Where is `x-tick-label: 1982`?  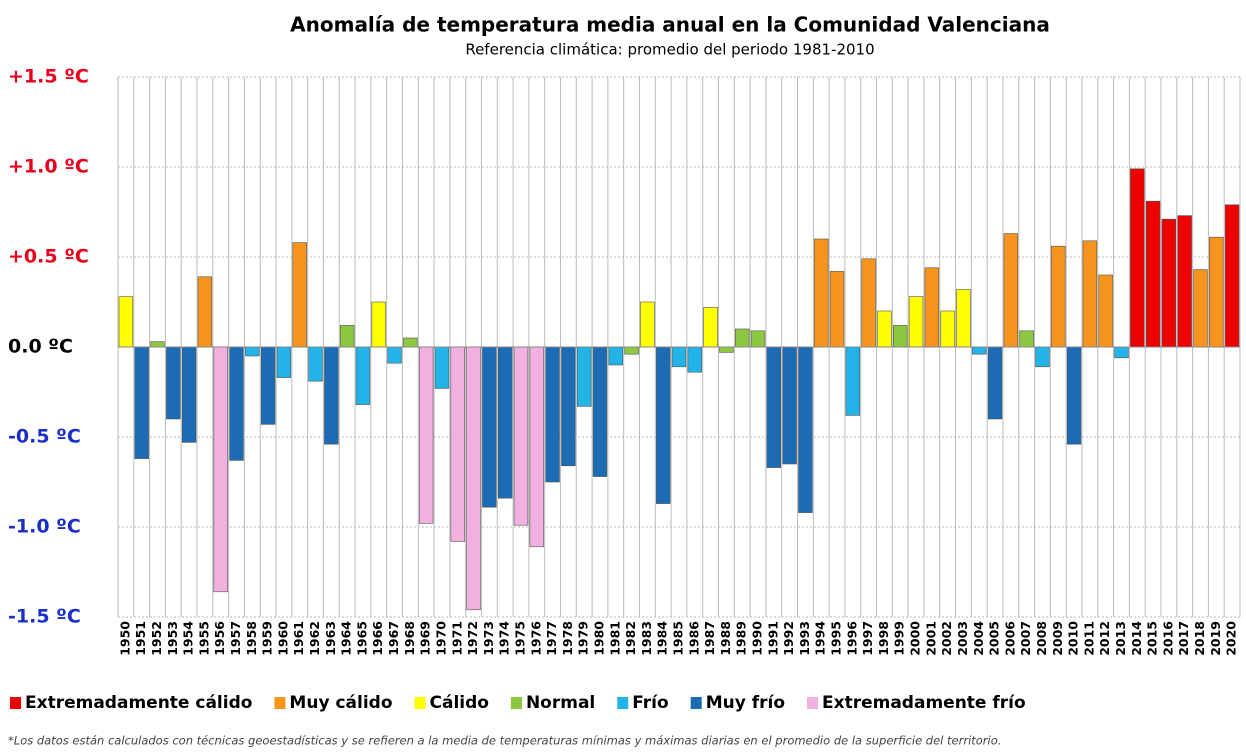
x-tick-label: 1982 is located at coordinates (630, 638).